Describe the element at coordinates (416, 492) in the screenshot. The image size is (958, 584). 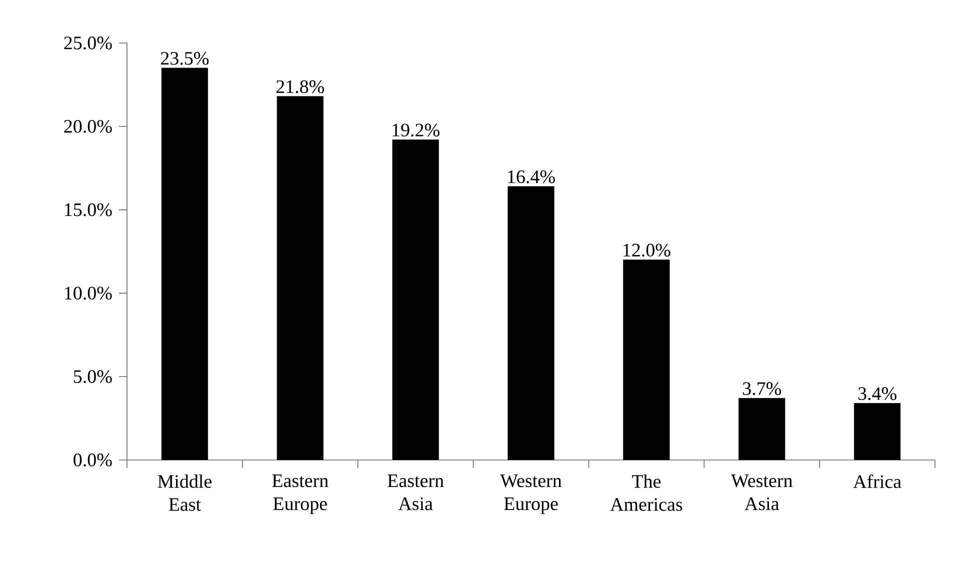
I see `x-tick-label: Eastern Asia` at that location.